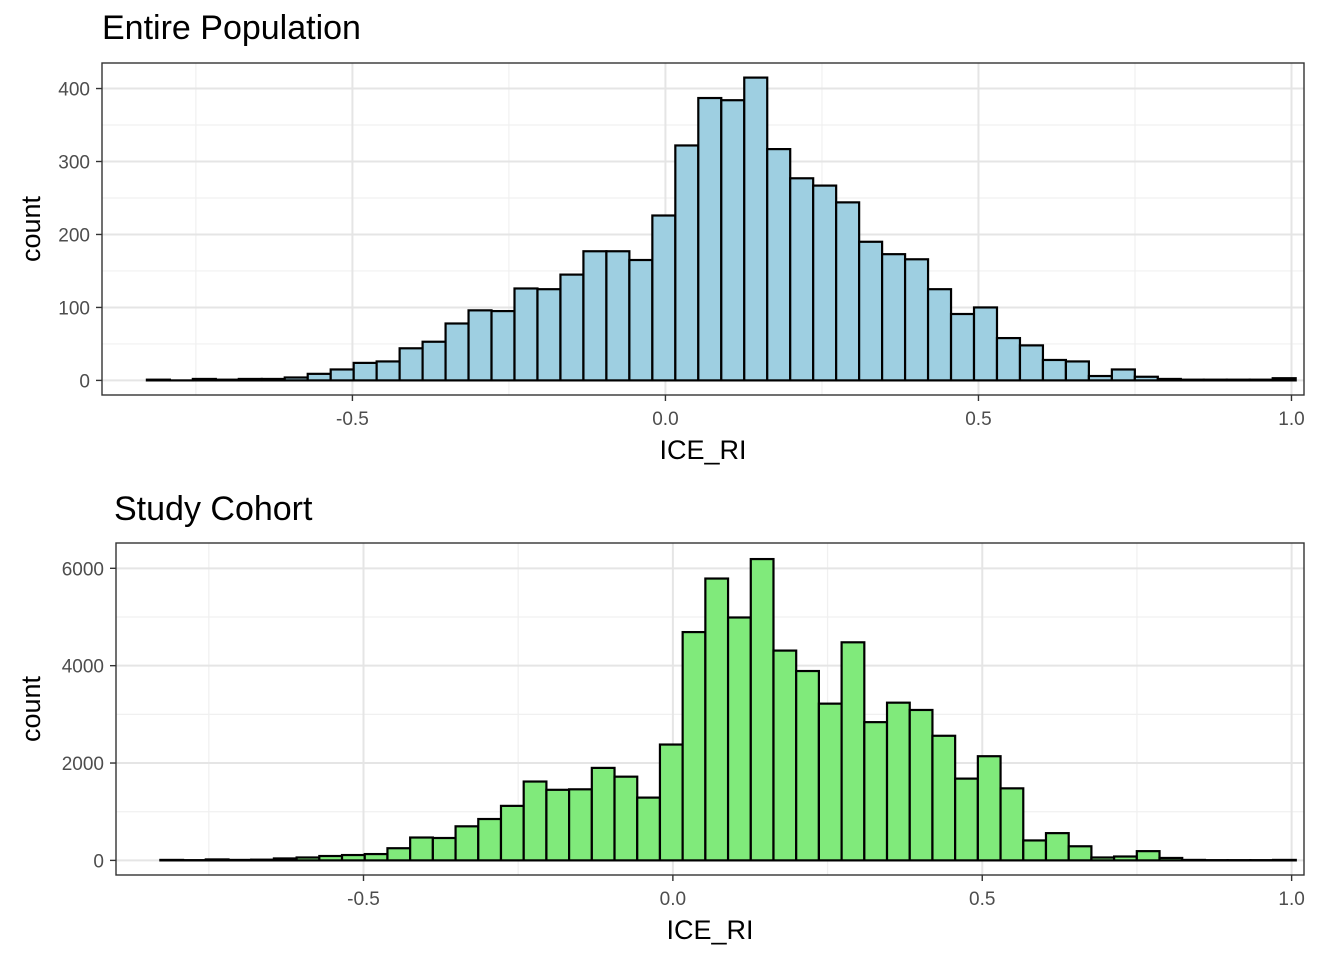 The height and width of the screenshot is (960, 1344). Describe the element at coordinates (213, 509) in the screenshot. I see `chart-title: Study Cohort` at that location.